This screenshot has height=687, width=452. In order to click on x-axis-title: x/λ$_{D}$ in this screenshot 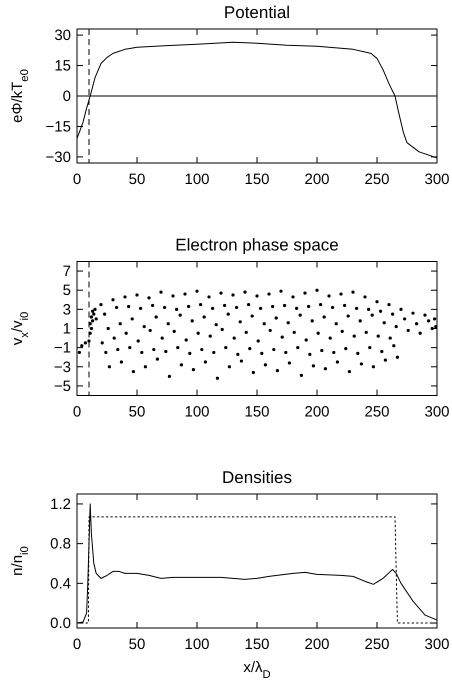, I will do `click(257, 670)`.